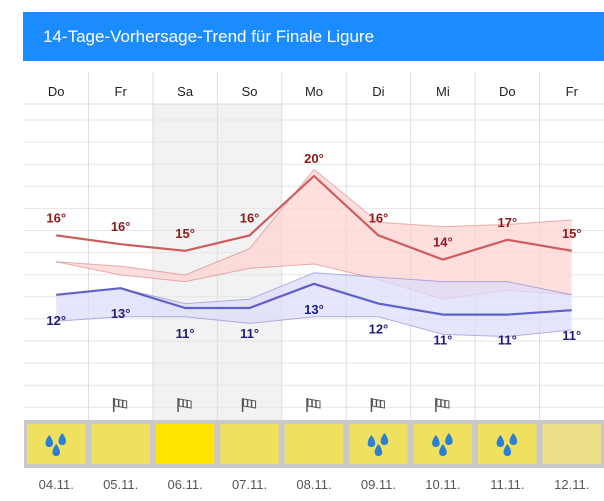 The height and width of the screenshot is (501, 604). Describe the element at coordinates (443, 91) in the screenshot. I see `weekday-label: Mi` at that location.